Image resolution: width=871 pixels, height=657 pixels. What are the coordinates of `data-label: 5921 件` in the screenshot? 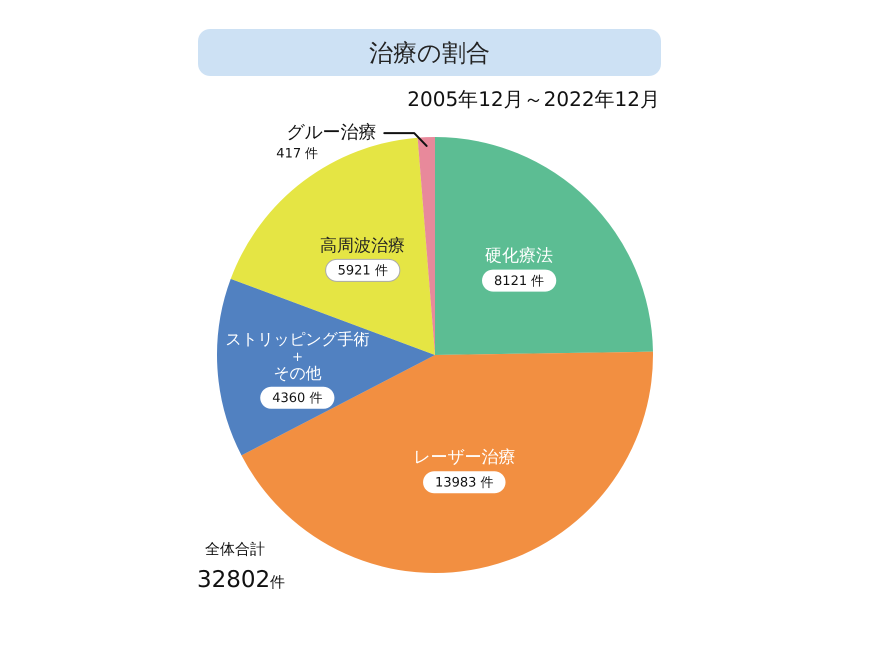 It's located at (363, 271).